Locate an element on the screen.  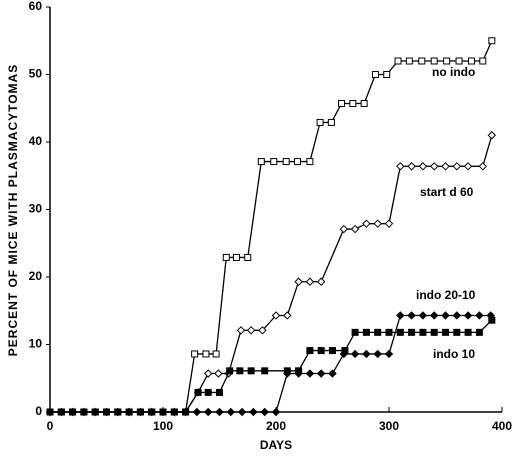
x-tick-label: 400 is located at coordinates (502, 426).